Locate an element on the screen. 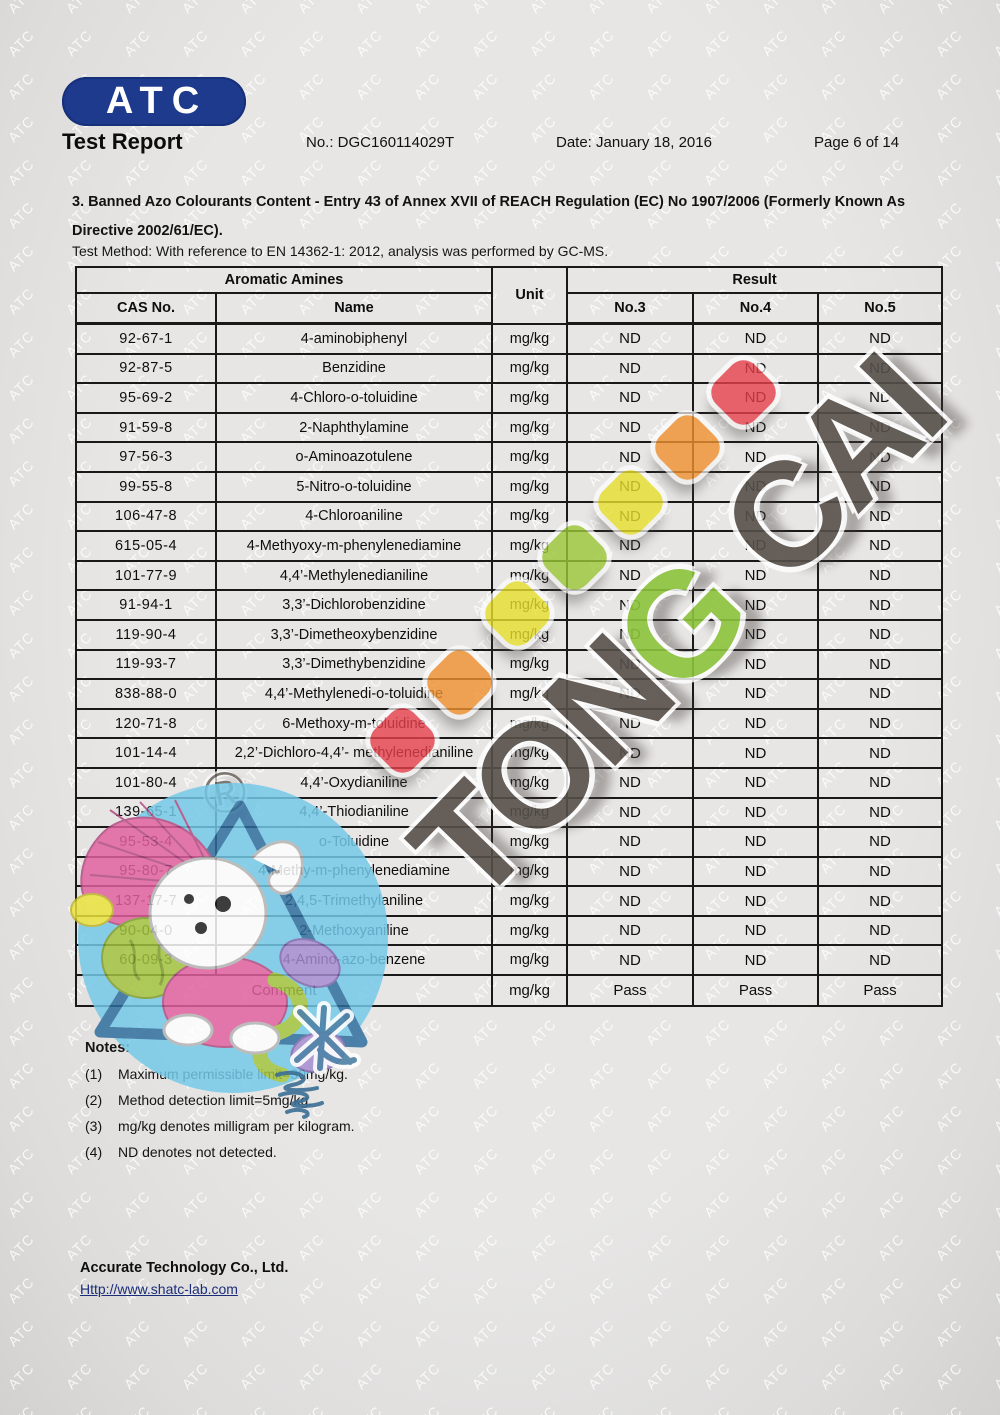 This screenshot has width=1000, height=1415. name-cell: 2-Naphthylamine is located at coordinates (354, 427).